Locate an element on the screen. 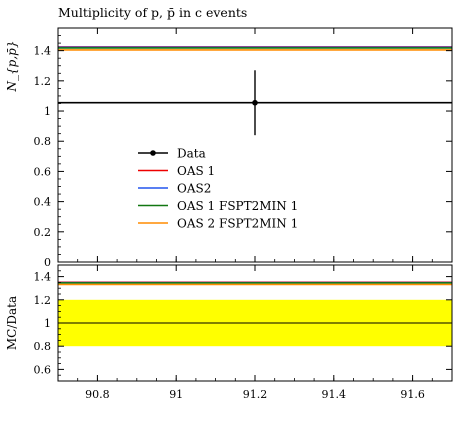  ratio-y-tick-label: 0.8 is located at coordinates (43, 346).